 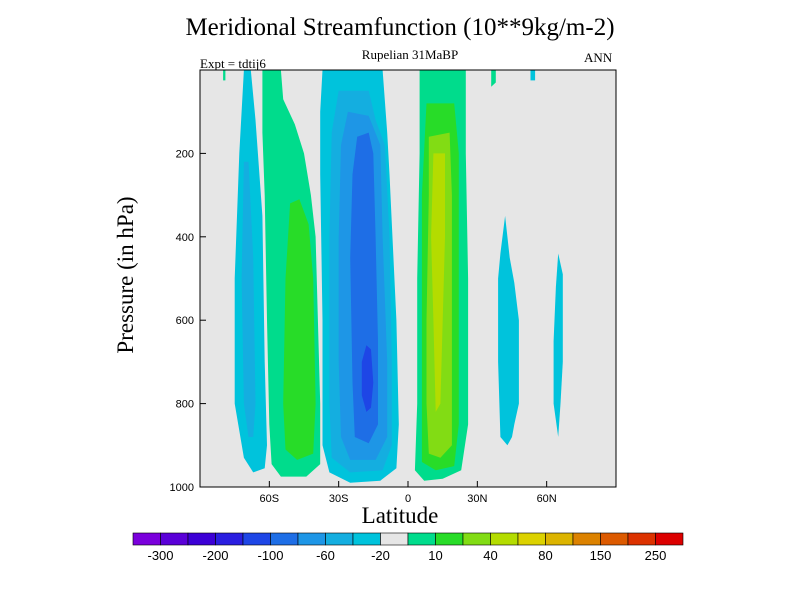 What do you see at coordinates (435, 555) in the screenshot?
I see `colorbar-label: 10` at bounding box center [435, 555].